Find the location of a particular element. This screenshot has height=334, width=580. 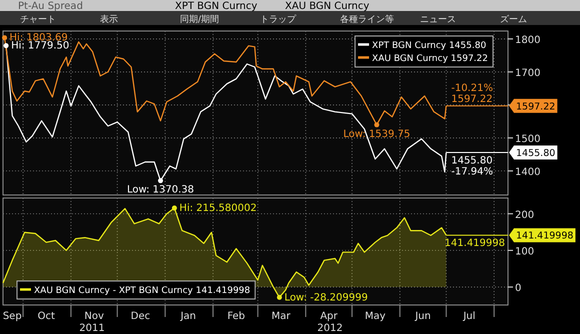

x-tick-label: Sep is located at coordinates (12, 316).